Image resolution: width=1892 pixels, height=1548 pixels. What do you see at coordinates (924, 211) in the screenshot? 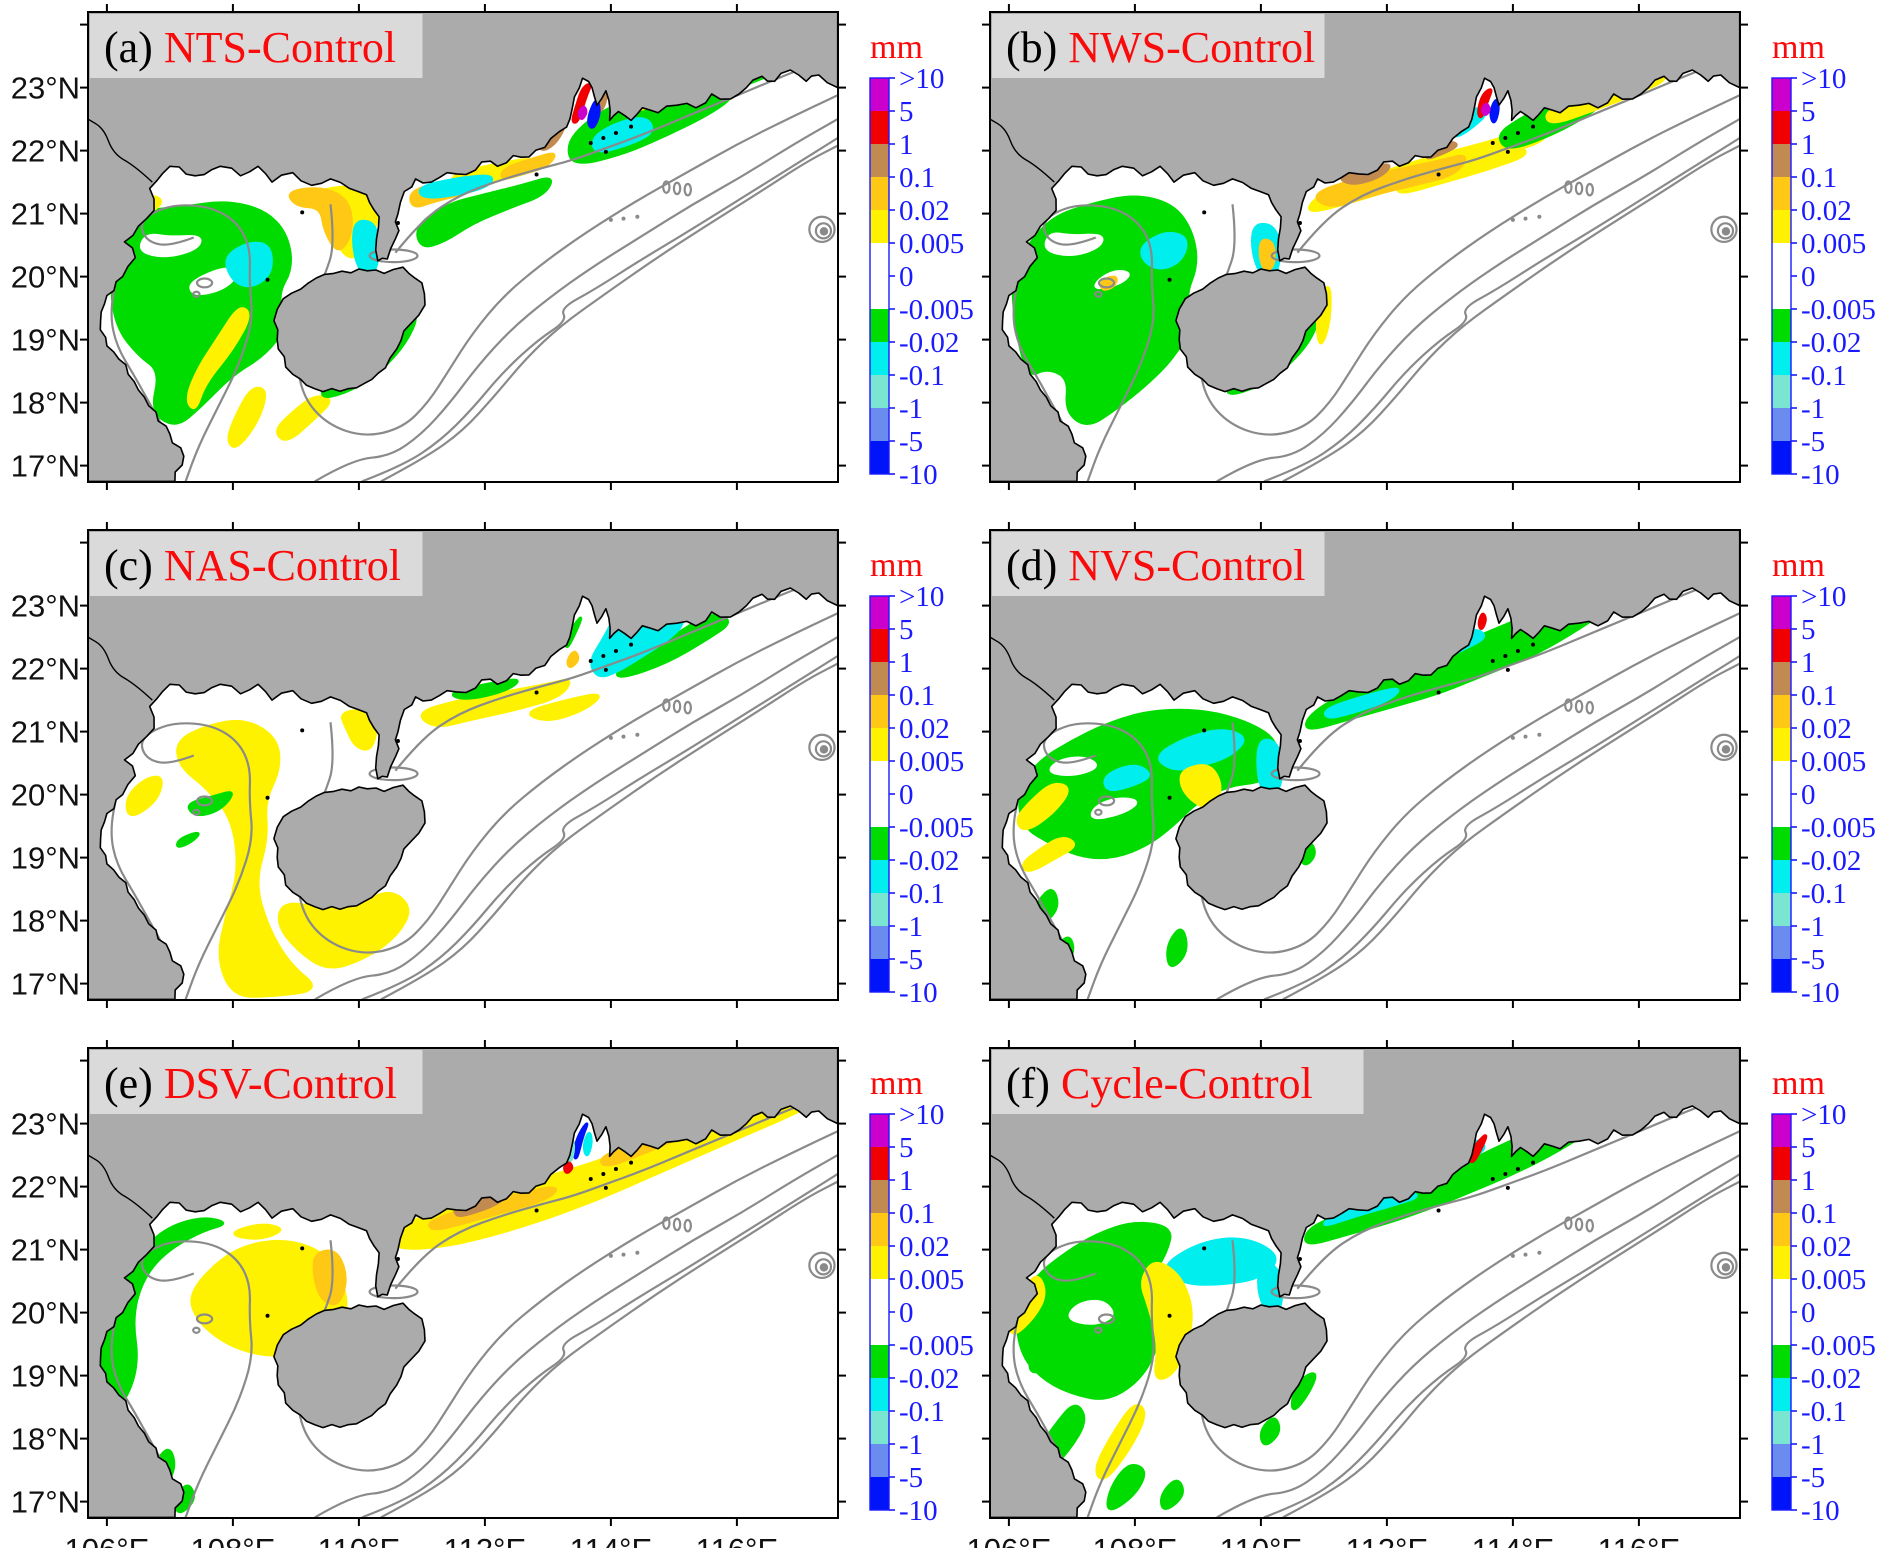
I see `colorbar-tick-label: 0.02` at bounding box center [924, 211].